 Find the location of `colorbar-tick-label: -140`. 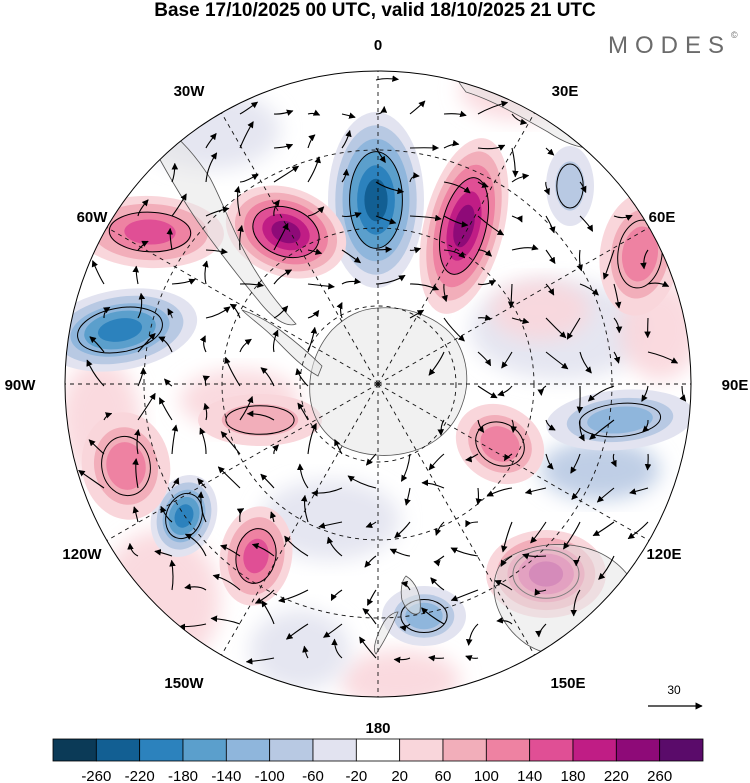

colorbar-tick-label: -140 is located at coordinates (226, 775).